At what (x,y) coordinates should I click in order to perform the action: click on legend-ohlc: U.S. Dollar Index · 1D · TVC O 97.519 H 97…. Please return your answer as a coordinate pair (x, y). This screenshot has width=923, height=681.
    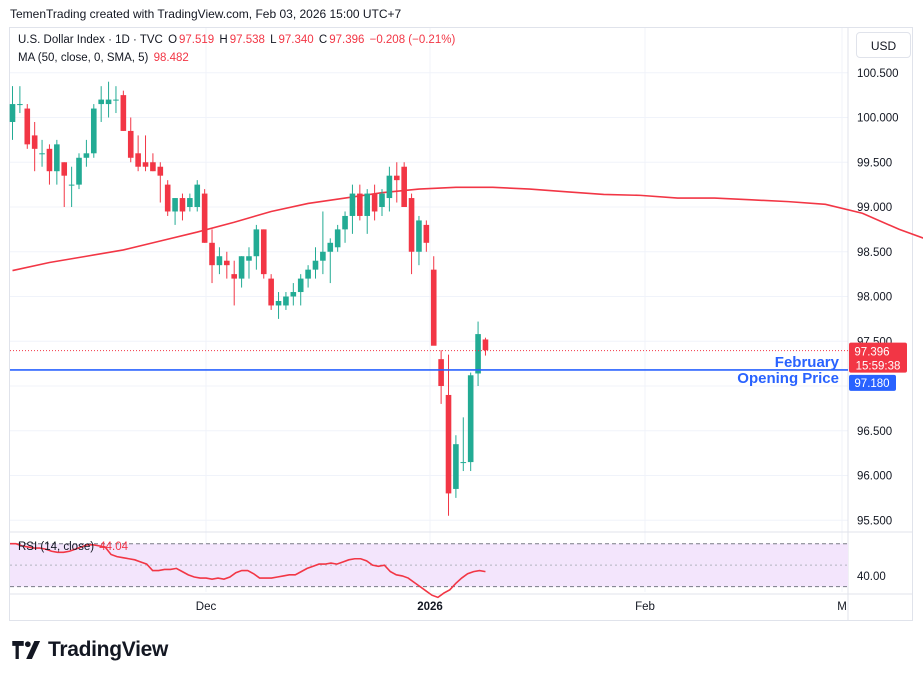
    Looking at the image, I should click on (237, 40).